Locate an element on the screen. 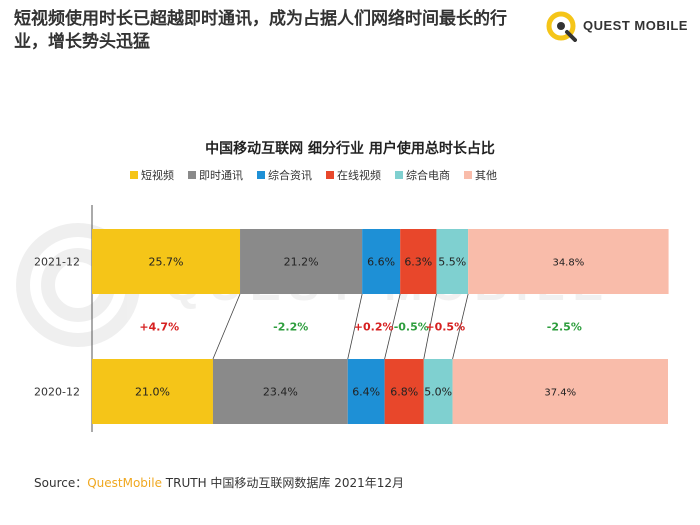 This screenshot has width=700, height=525. legend-item: 其他 is located at coordinates (480, 175).